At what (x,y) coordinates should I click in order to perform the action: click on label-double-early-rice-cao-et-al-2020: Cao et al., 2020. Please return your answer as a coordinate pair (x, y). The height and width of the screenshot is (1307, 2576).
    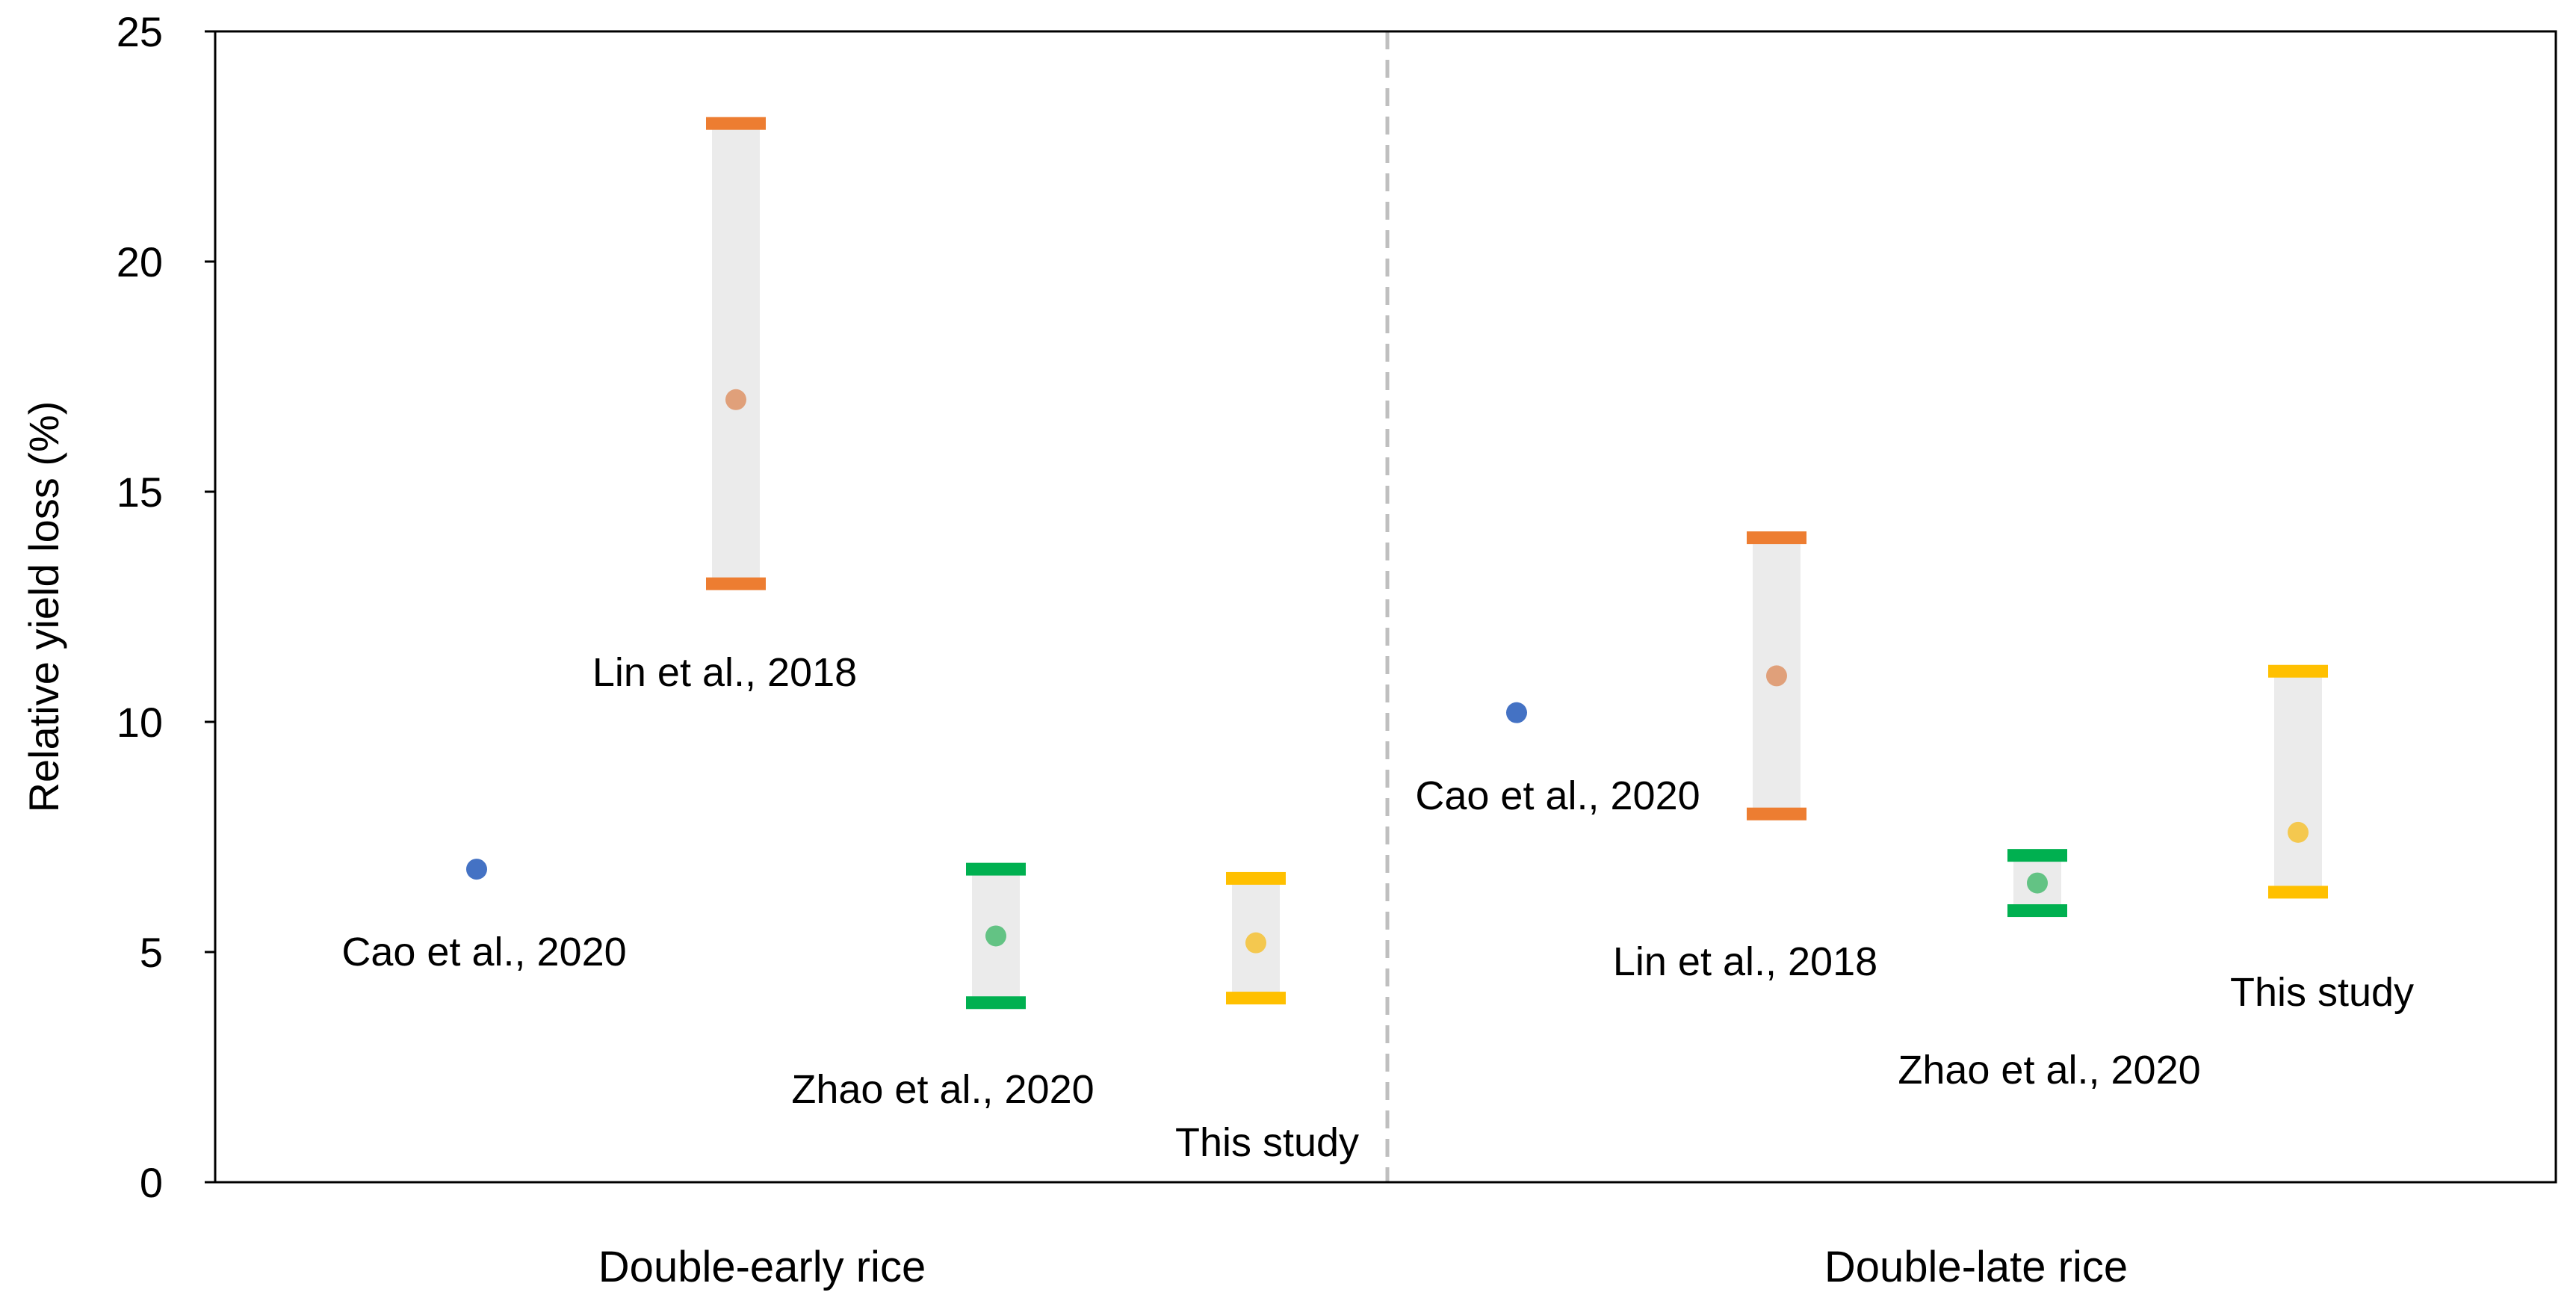
    Looking at the image, I should click on (483, 952).